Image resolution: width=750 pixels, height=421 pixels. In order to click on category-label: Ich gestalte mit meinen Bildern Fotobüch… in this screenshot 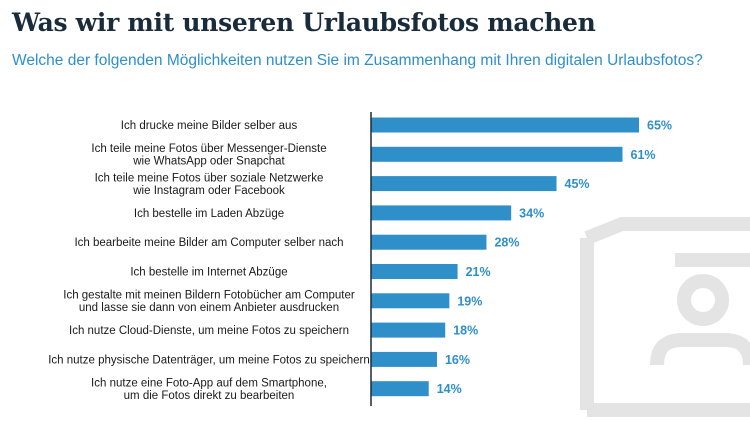, I will do `click(209, 302)`.